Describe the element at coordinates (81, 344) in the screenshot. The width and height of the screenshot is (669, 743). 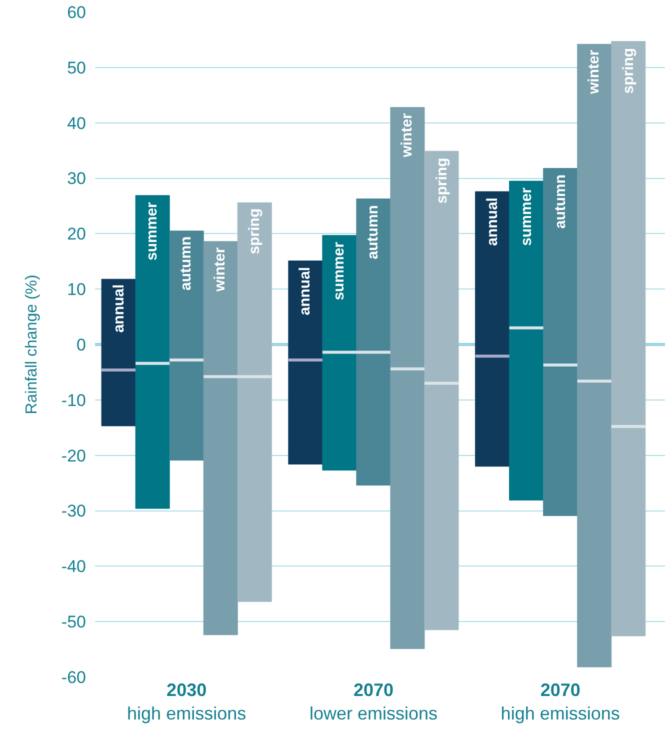
I see `y-tick-label: 0` at that location.